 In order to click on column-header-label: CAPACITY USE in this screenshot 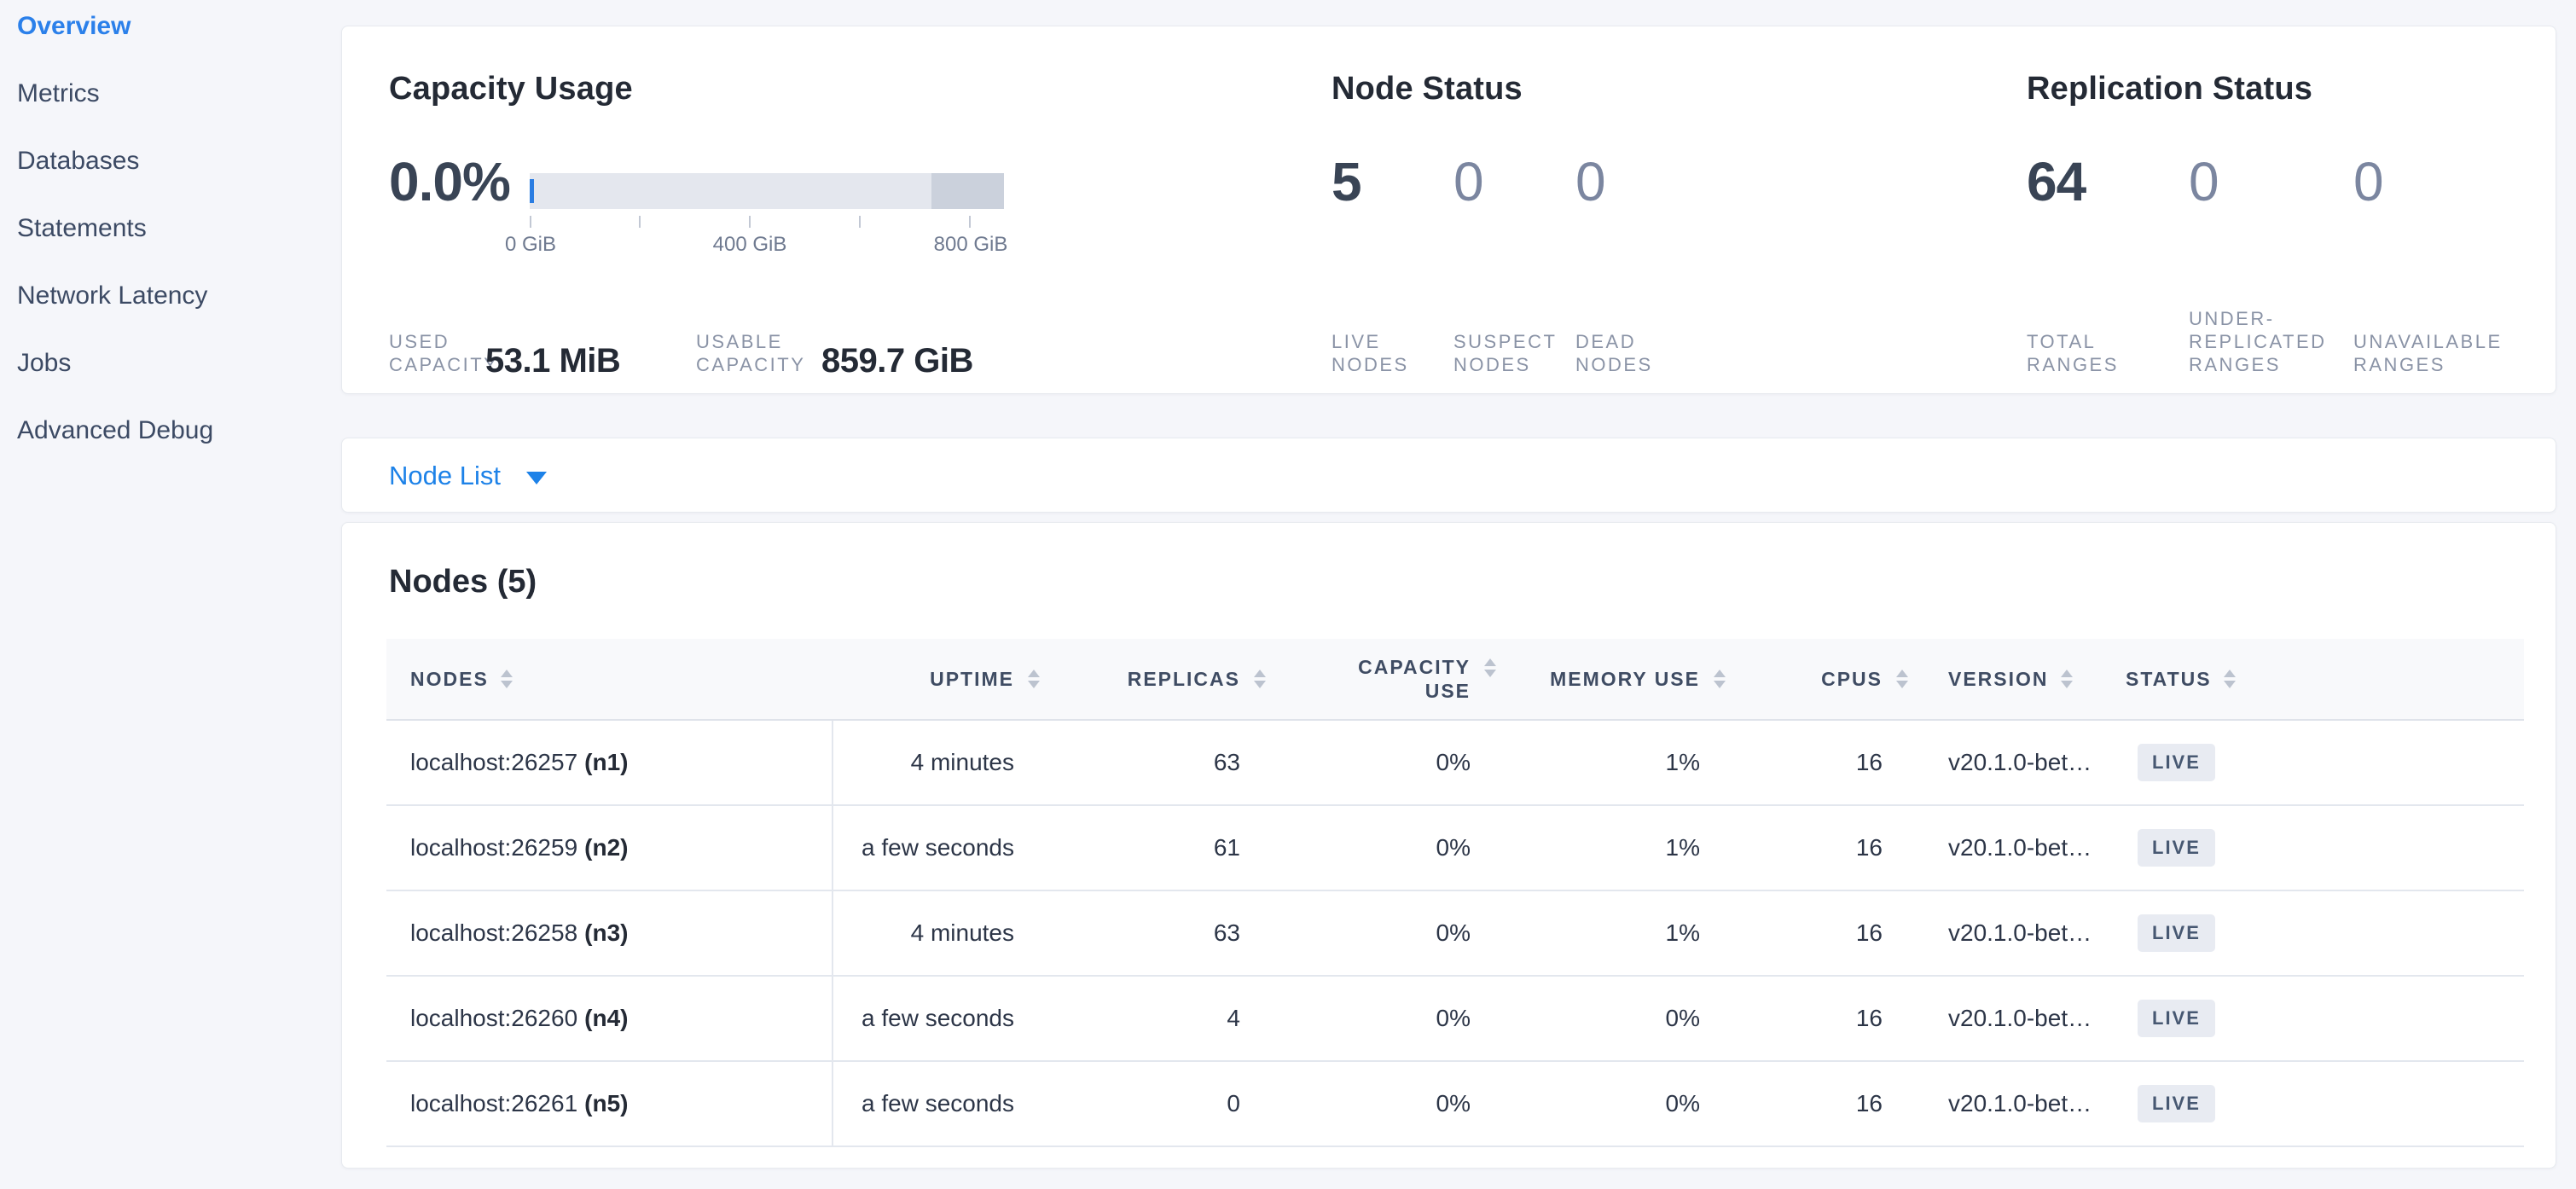, I will do `click(1414, 679)`.